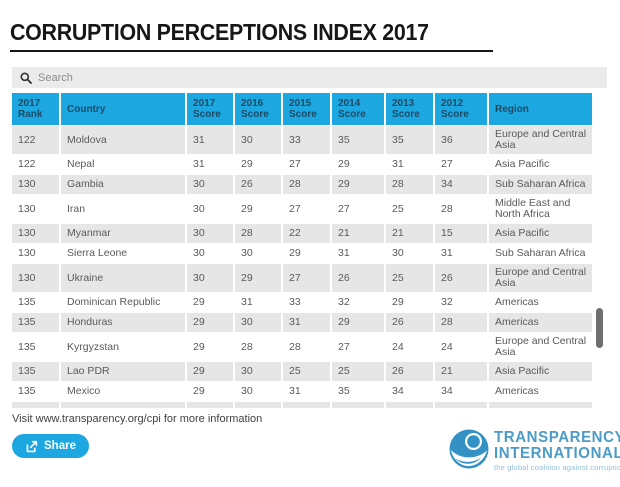 This screenshot has height=487, width=620. Describe the element at coordinates (599, 328) in the screenshot. I see `scrollbar-thumb` at that location.